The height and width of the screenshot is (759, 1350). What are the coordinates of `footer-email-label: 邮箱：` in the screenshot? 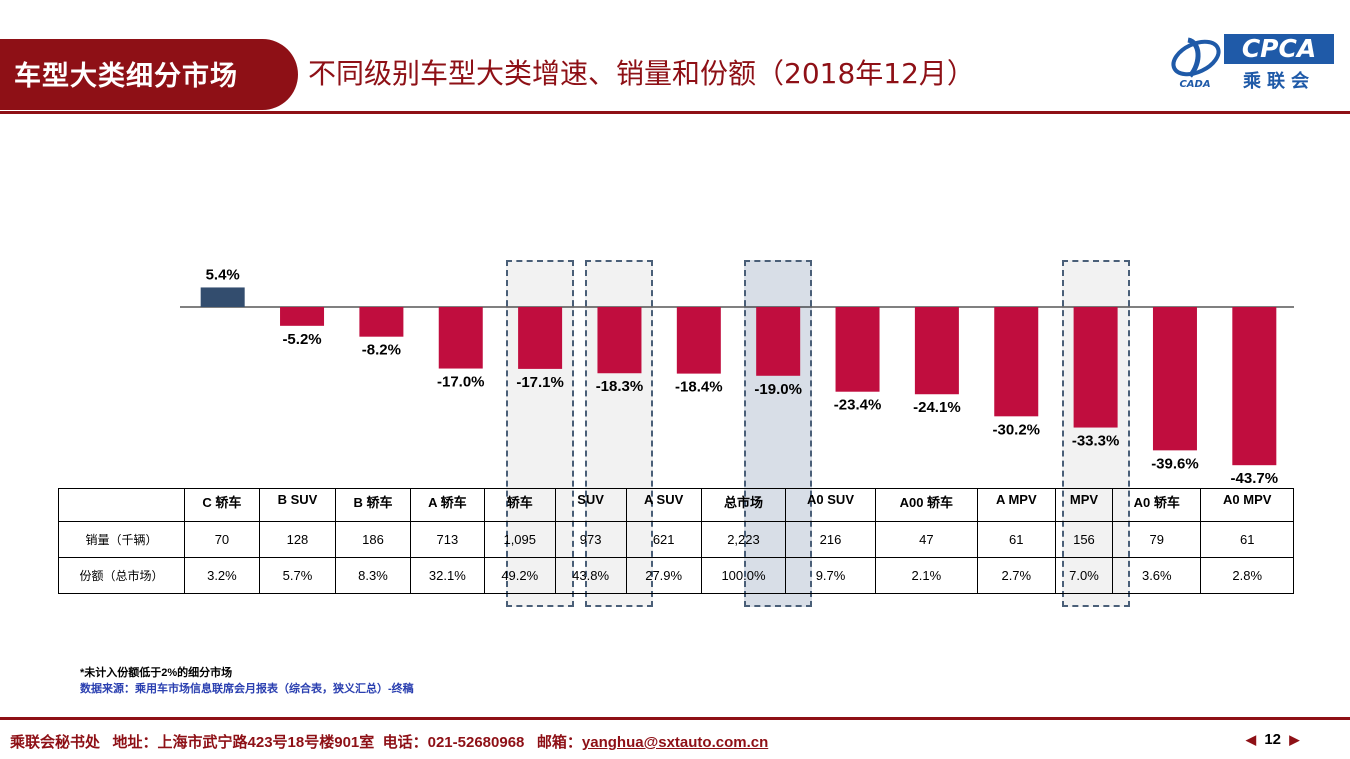 It's located at (559, 742).